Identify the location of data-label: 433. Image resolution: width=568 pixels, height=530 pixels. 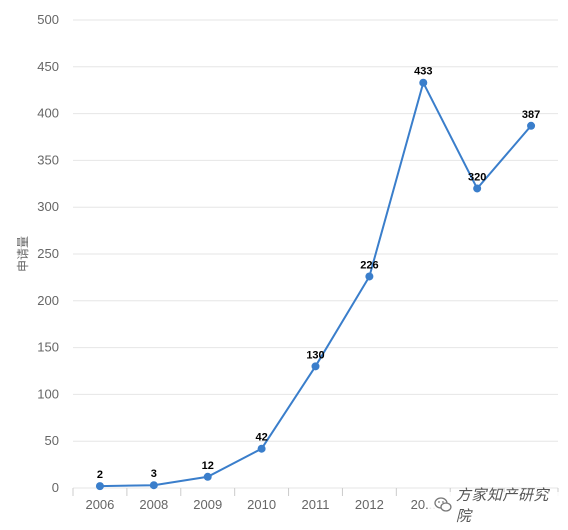
(423, 72).